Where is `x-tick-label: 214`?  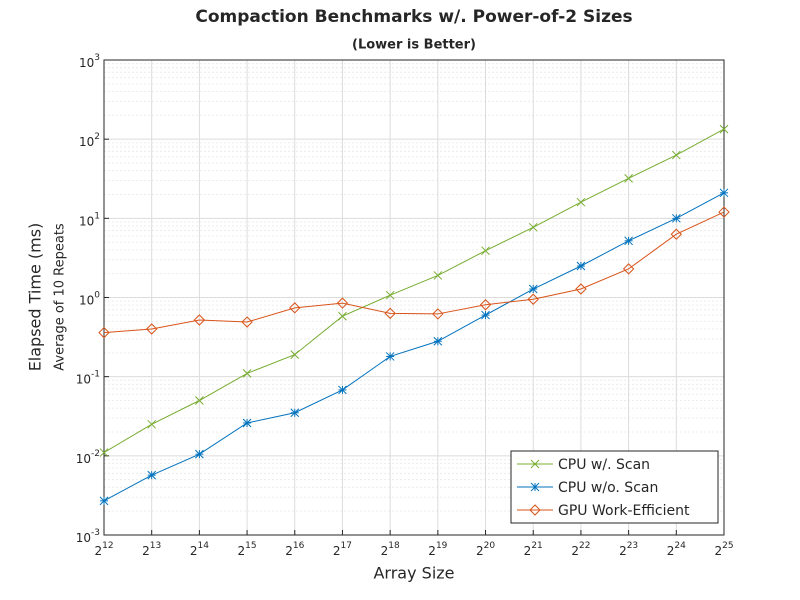 x-tick-label: 214 is located at coordinates (199, 549).